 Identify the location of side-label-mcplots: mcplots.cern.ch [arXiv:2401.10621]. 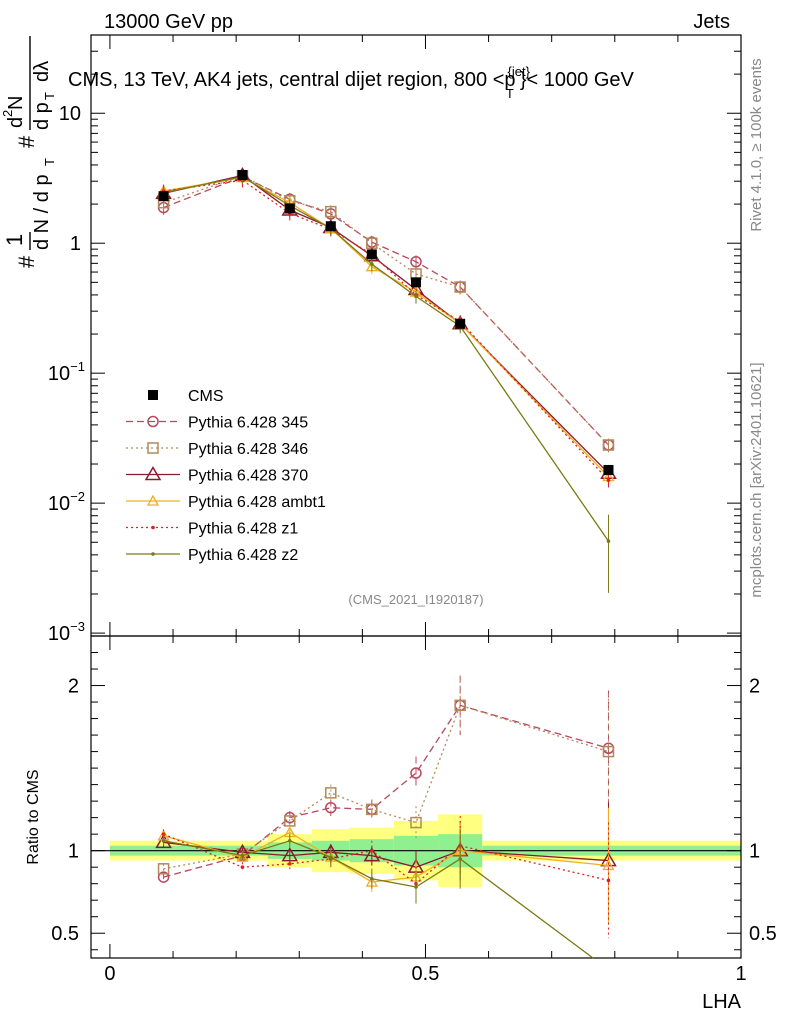
(756, 479).